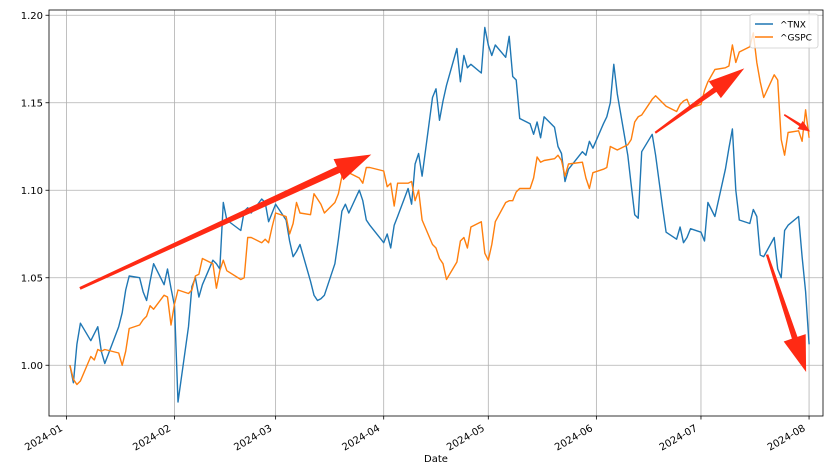 The image size is (830, 476). I want to click on legend: ^TNX ^GSPC, so click(784, 31).